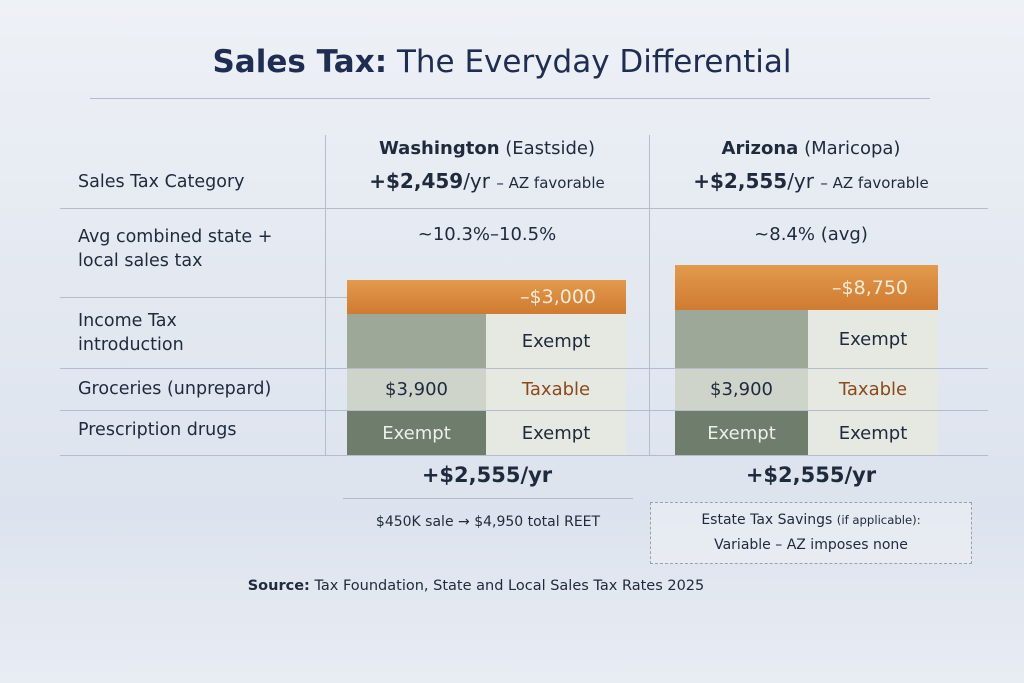 The width and height of the screenshot is (1024, 683). I want to click on name-rest: (Eastside), so click(550, 148).